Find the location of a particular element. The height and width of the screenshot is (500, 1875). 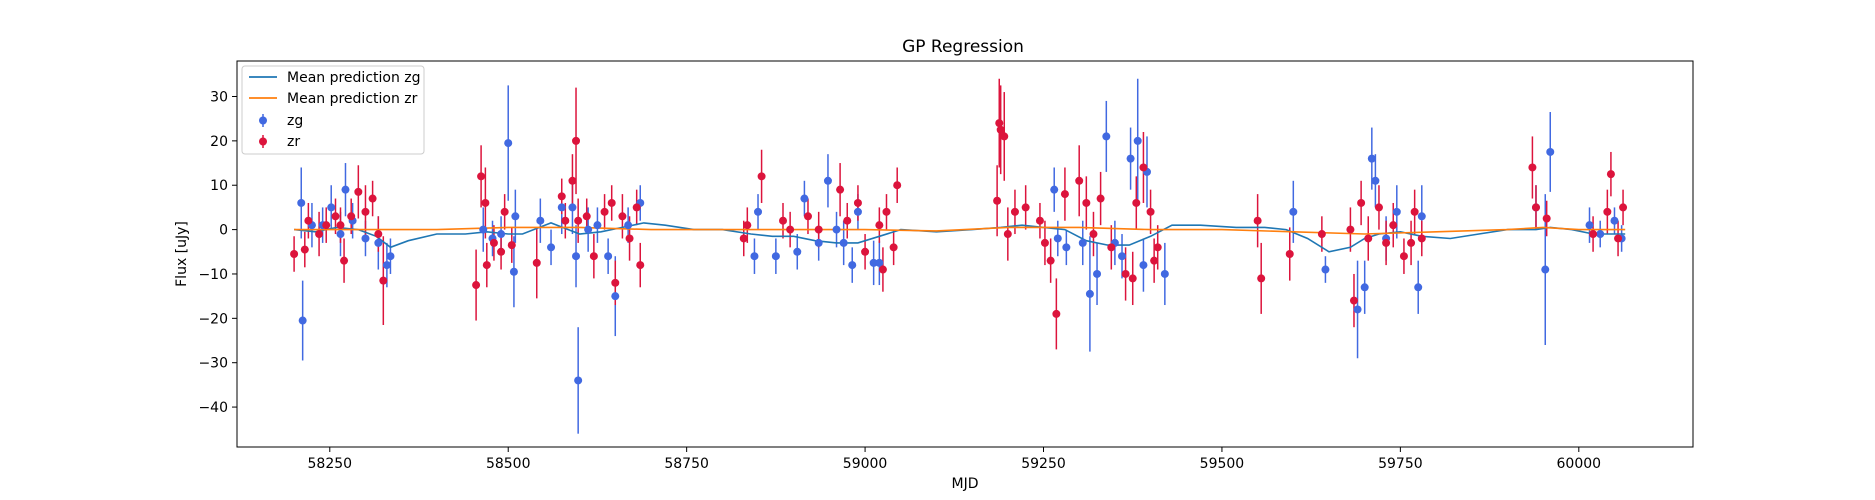

x-tick-label: 58500 is located at coordinates (508, 464).